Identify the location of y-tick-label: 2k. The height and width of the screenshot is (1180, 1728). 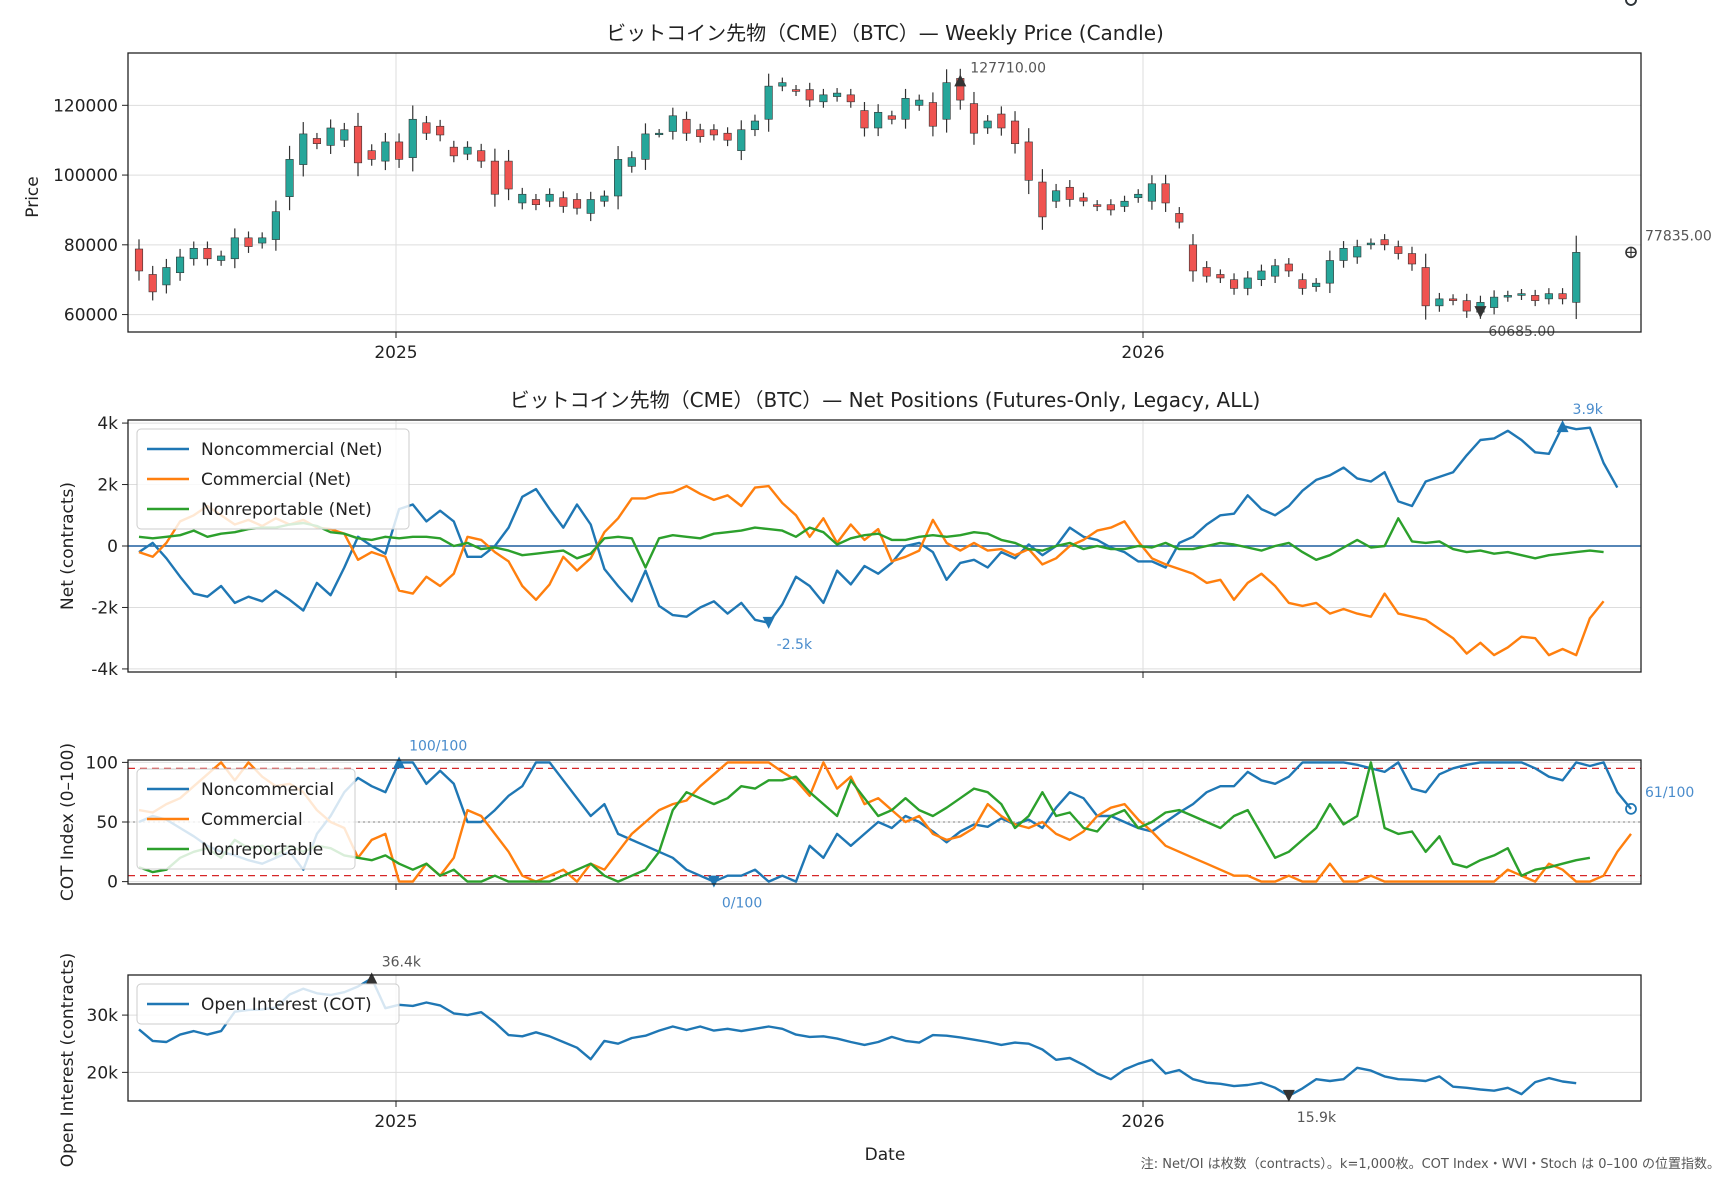
(107, 486).